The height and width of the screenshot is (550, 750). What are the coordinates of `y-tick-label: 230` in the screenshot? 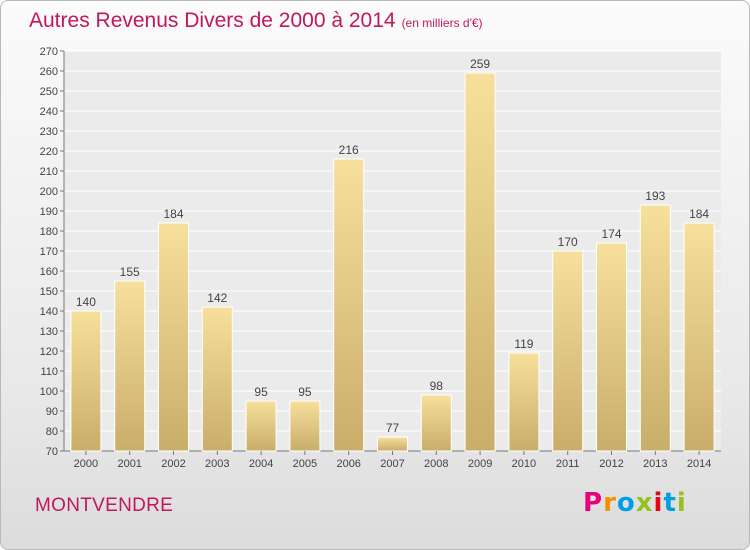 It's located at (49, 132).